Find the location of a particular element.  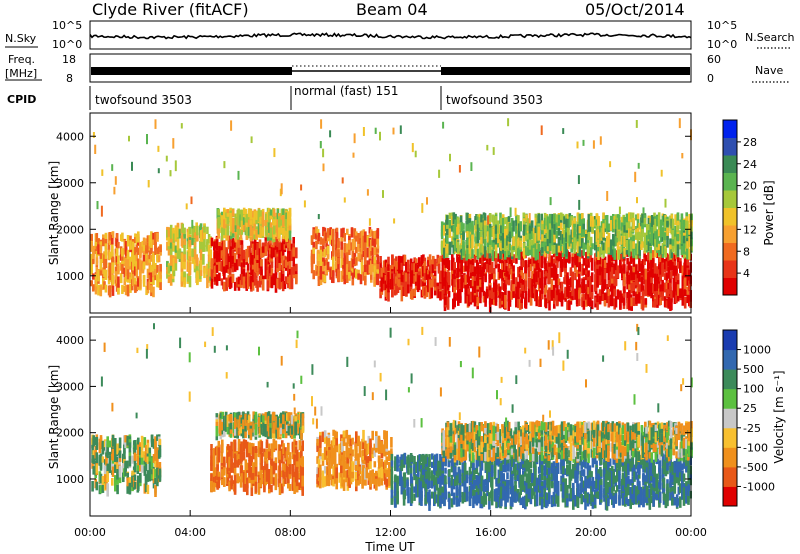

power-colorbar-tick-label: 20 is located at coordinates (750, 186).